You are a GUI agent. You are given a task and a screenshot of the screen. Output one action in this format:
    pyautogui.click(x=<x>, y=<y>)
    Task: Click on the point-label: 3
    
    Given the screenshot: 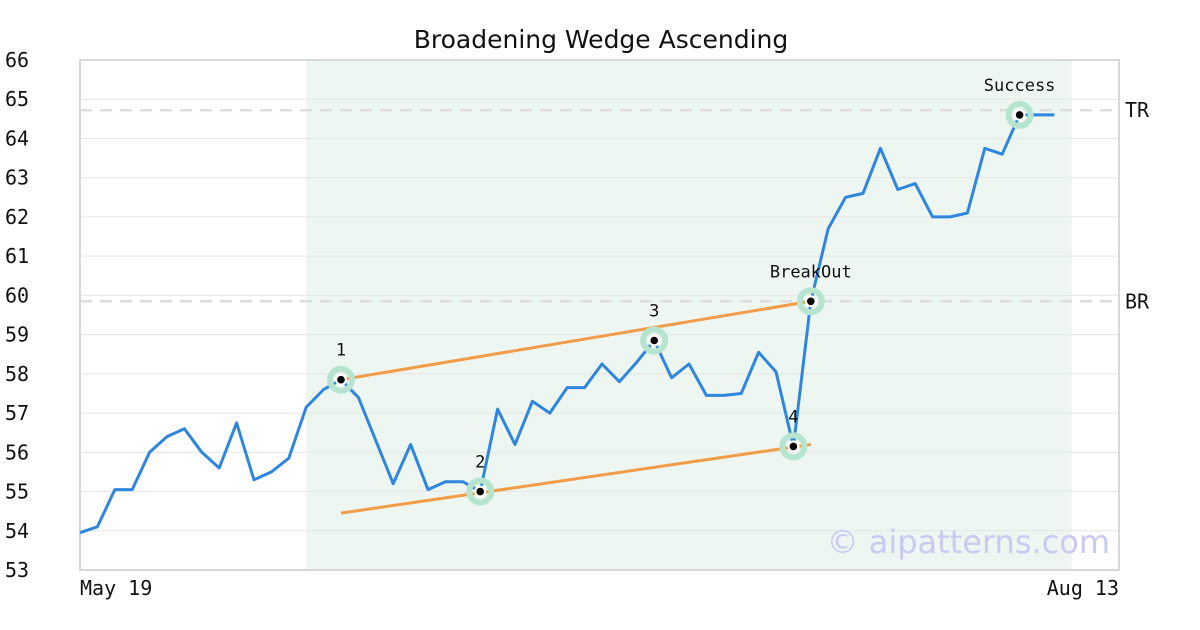 What is the action you would take?
    pyautogui.click(x=654, y=312)
    